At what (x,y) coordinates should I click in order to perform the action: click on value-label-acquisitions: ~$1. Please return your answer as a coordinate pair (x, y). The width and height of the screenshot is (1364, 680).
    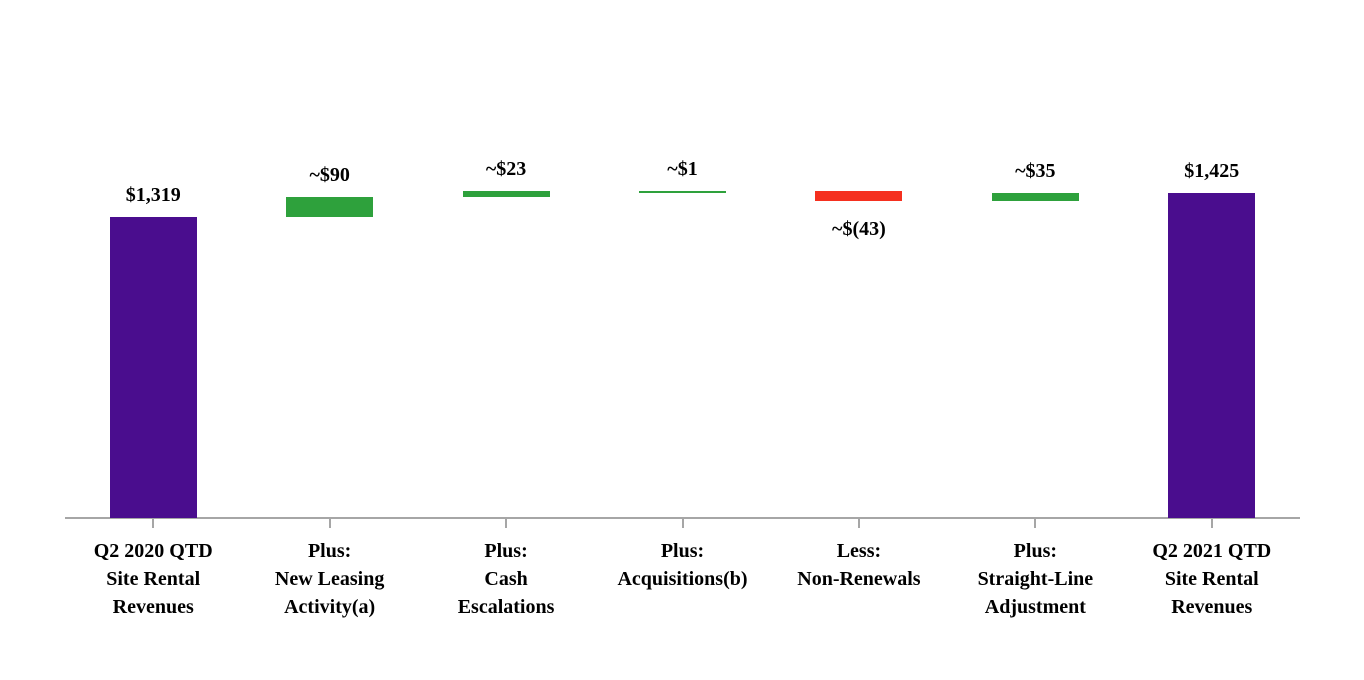
    Looking at the image, I should click on (682, 169).